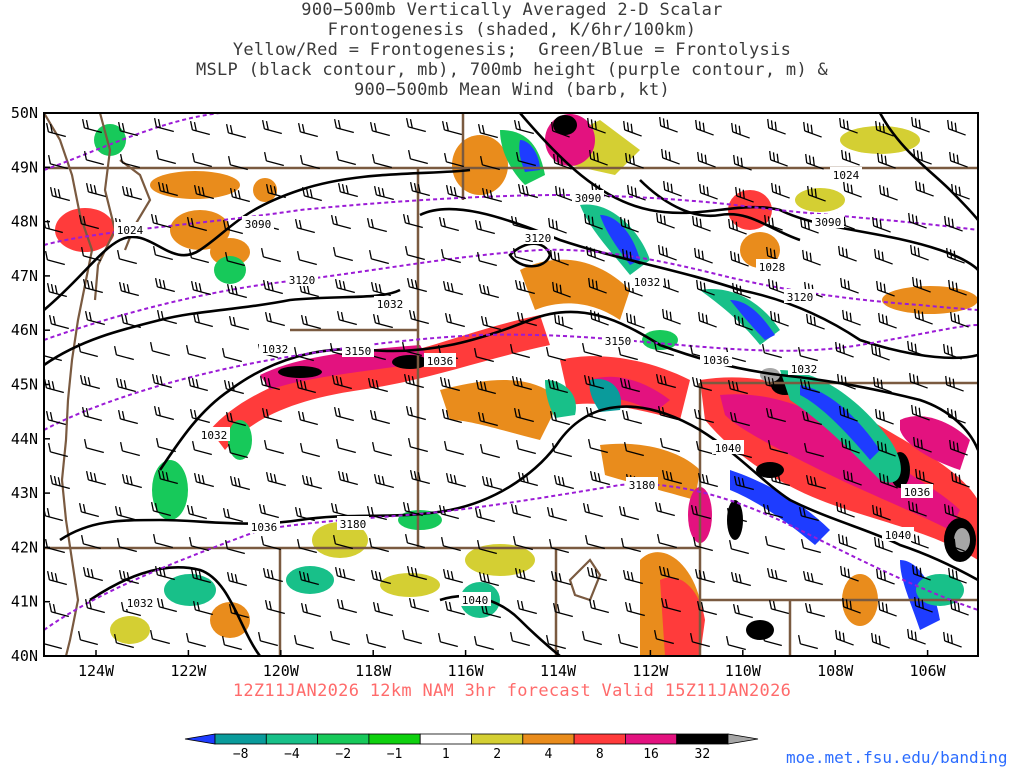 The width and height of the screenshot is (1024, 768). Describe the element at coordinates (446, 754) in the screenshot. I see `colorbar-label: 1` at that location.